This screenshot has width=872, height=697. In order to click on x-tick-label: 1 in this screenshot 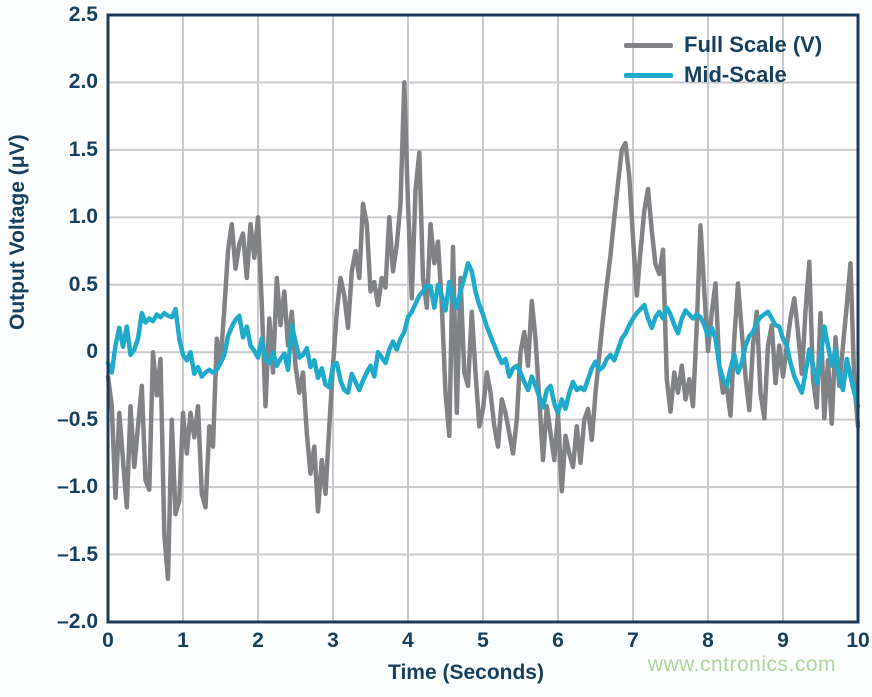, I will do `click(183, 640)`.